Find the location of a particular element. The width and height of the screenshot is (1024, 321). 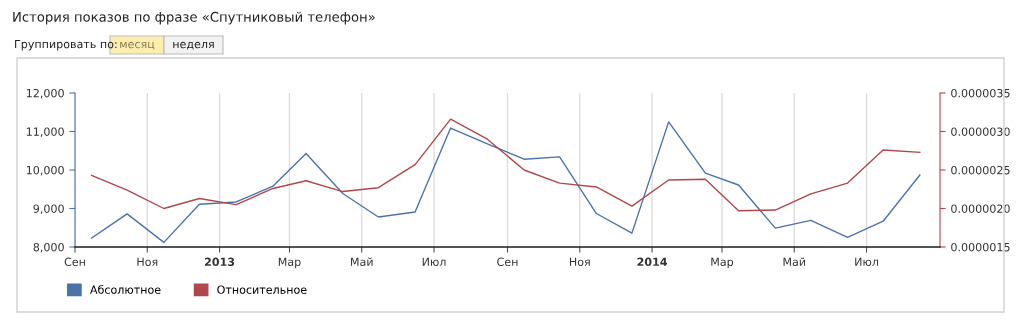

y2-tick-label: 0.0000020 is located at coordinates (980, 208).